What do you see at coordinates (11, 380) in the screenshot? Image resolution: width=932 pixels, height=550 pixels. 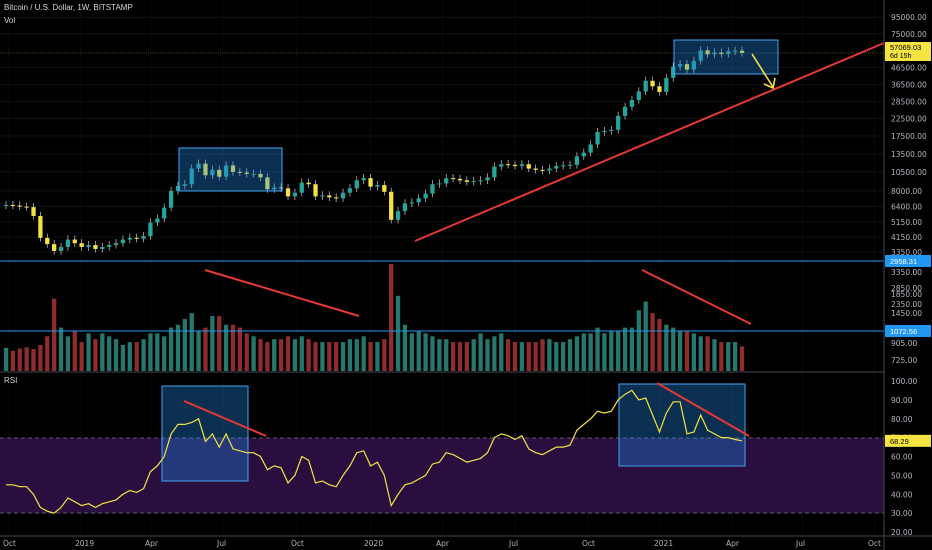 I see `rsi-title: RSI` at bounding box center [11, 380].